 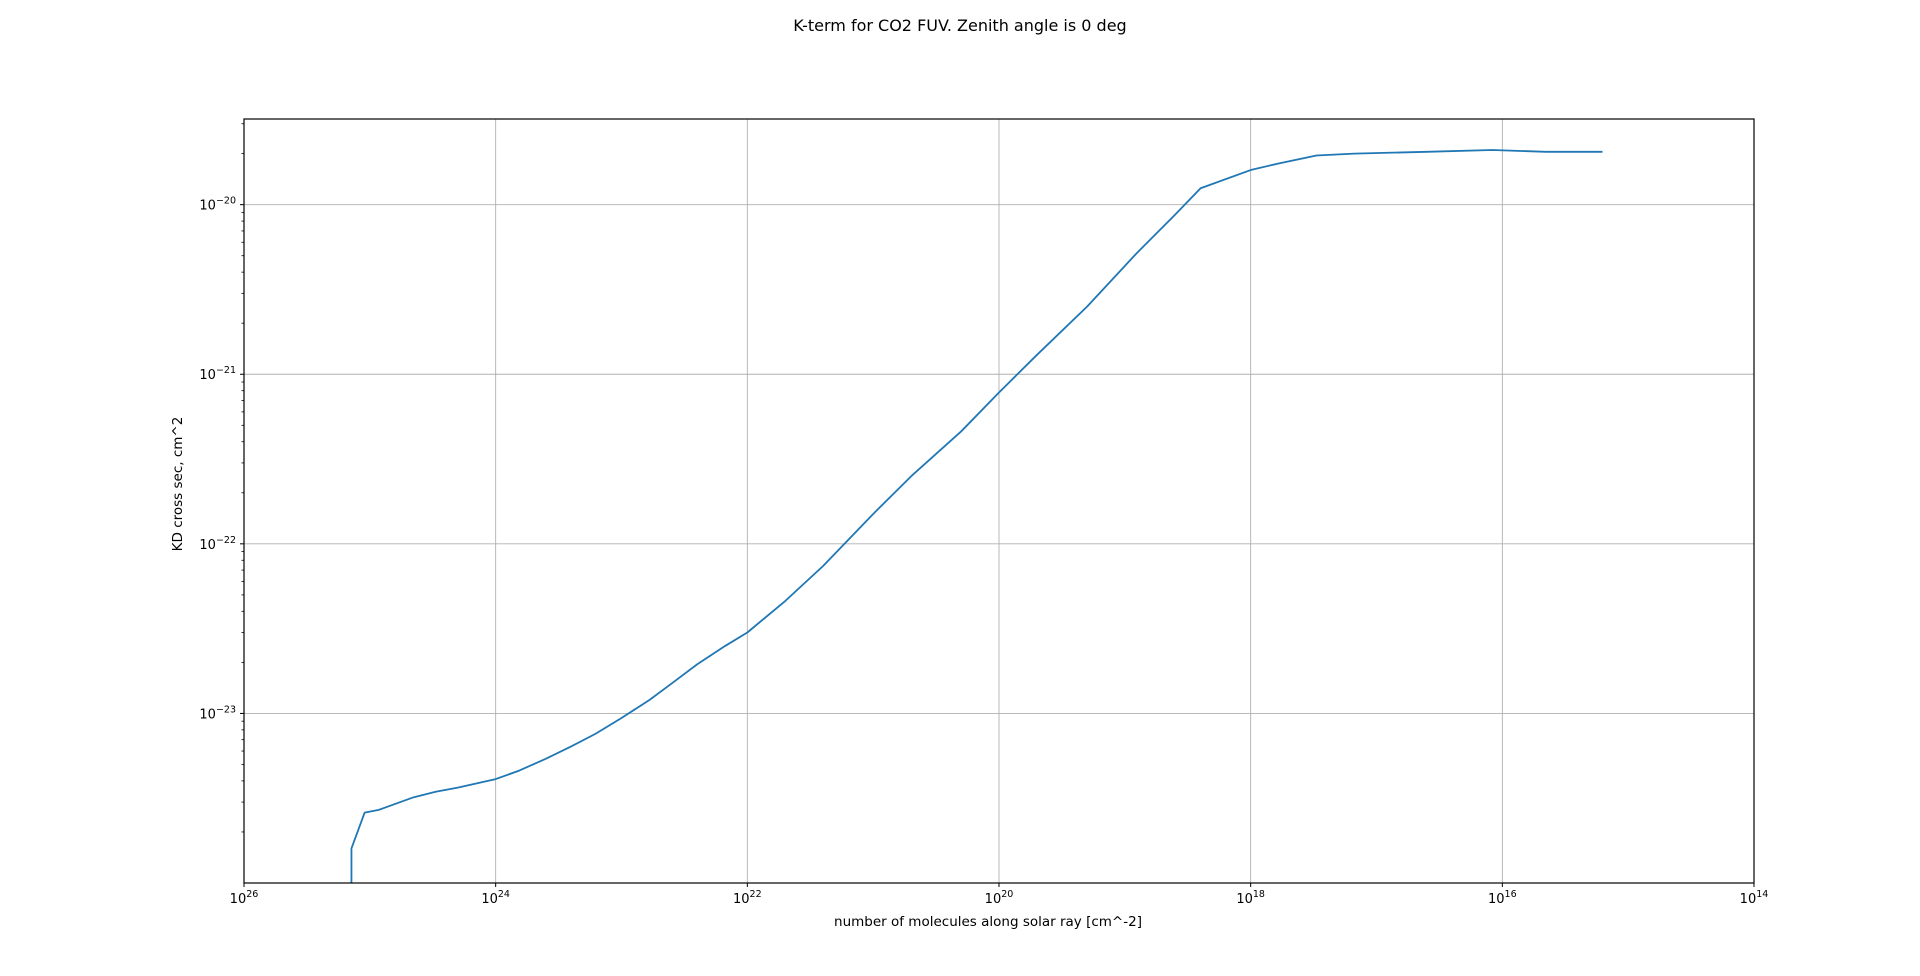 I want to click on x-tick-label: 1026, so click(x=244, y=898).